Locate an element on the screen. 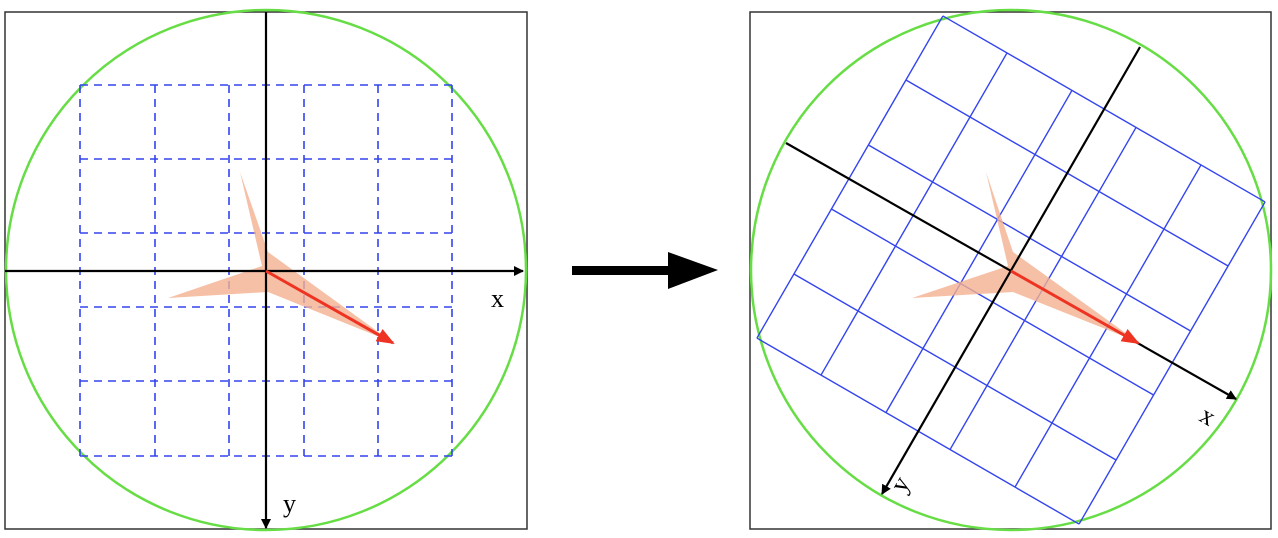 This screenshot has height=538, width=1278. right-orientation-shape is located at coordinates (1025, 257).